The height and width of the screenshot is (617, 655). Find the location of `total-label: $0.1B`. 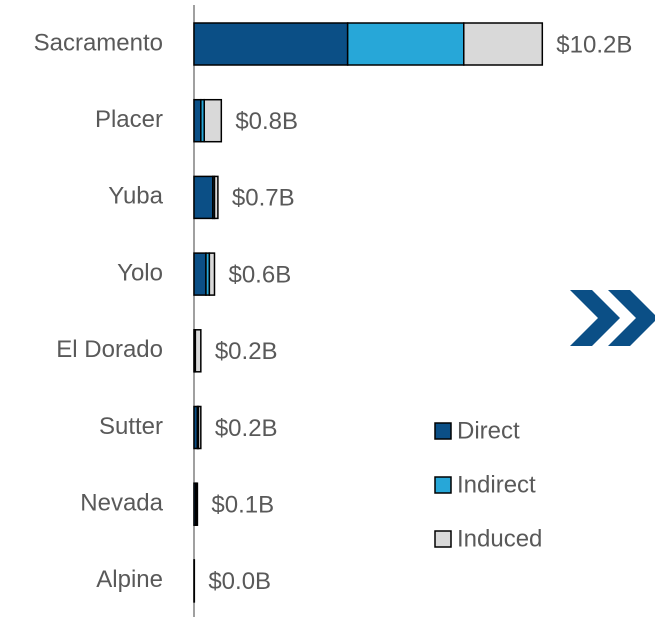

total-label: $0.1B is located at coordinates (242, 505).